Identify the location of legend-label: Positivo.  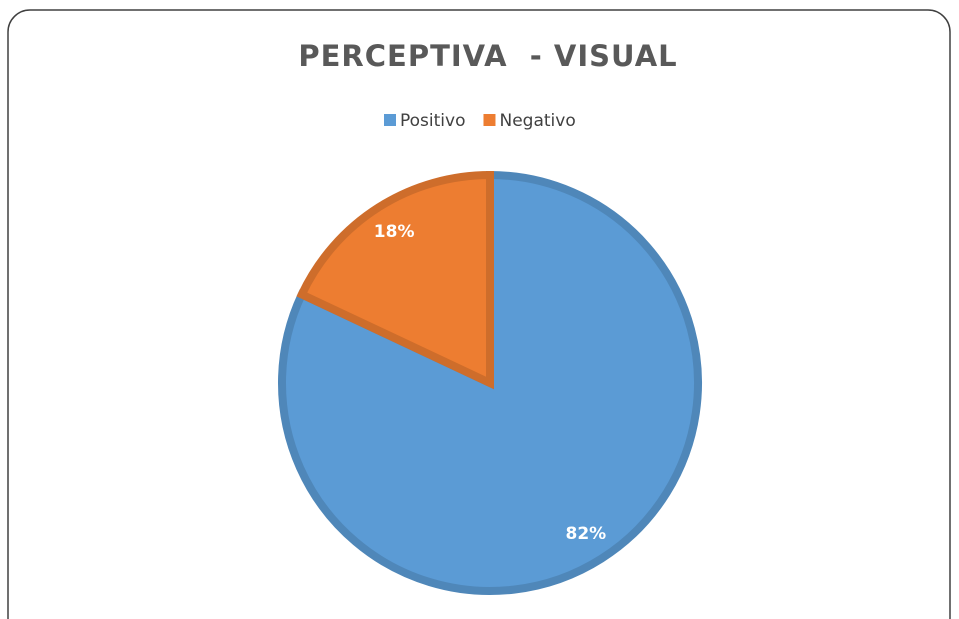
(432, 121).